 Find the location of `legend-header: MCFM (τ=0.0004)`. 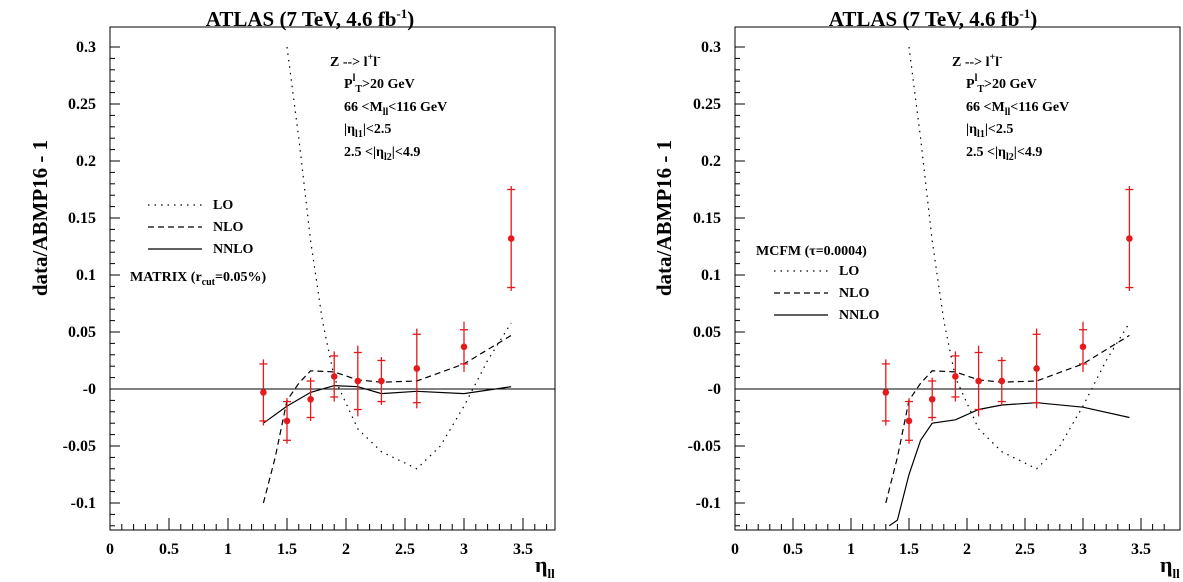

legend-header: MCFM (τ=0.0004) is located at coordinates (811, 251).